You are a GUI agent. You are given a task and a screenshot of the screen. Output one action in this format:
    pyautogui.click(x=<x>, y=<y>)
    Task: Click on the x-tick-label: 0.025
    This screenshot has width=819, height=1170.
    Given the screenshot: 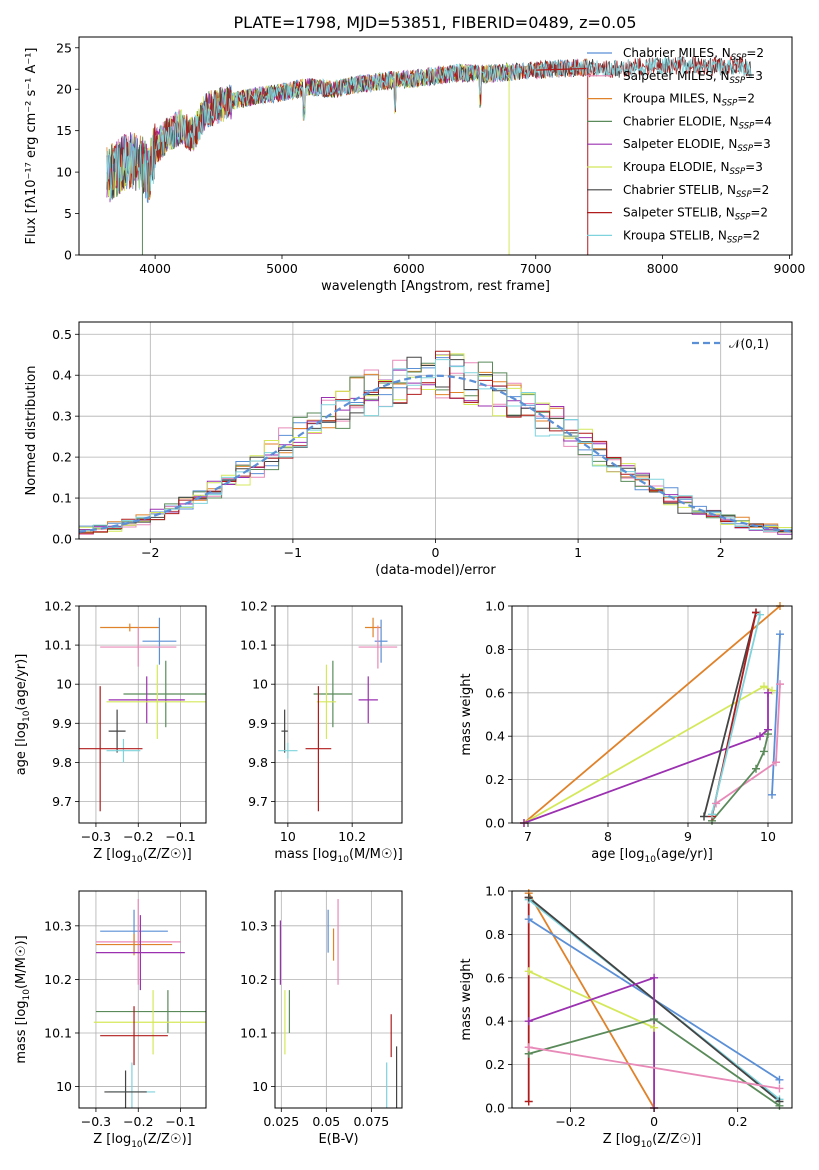 What is the action you would take?
    pyautogui.click(x=281, y=1121)
    